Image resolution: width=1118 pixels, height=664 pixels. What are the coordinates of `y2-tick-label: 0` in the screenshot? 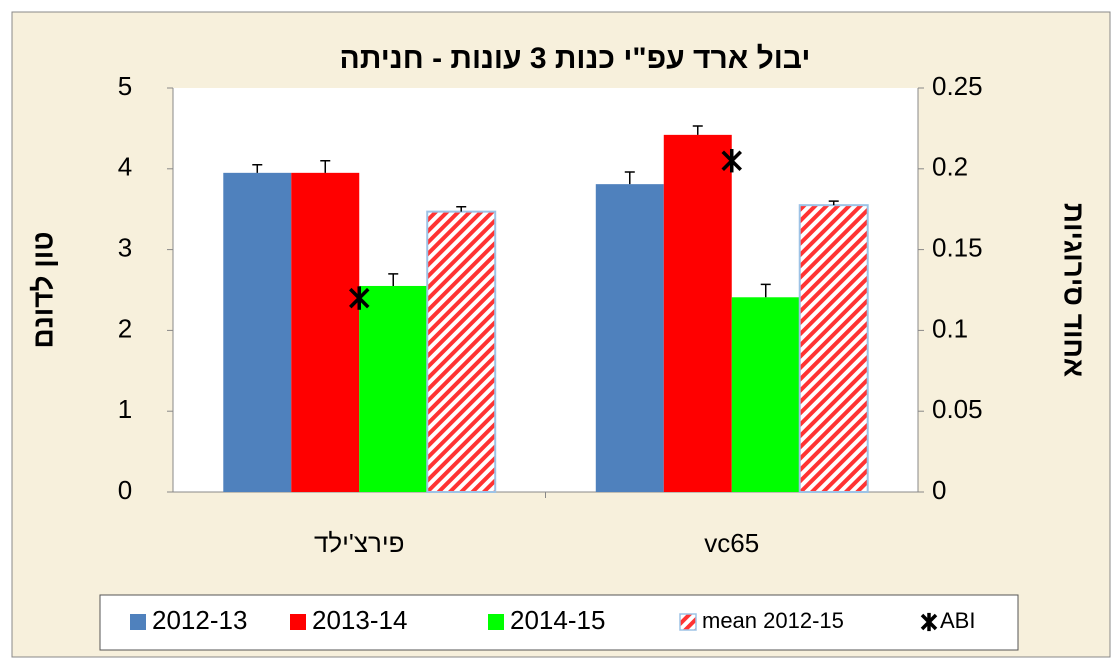 It's located at (939, 490).